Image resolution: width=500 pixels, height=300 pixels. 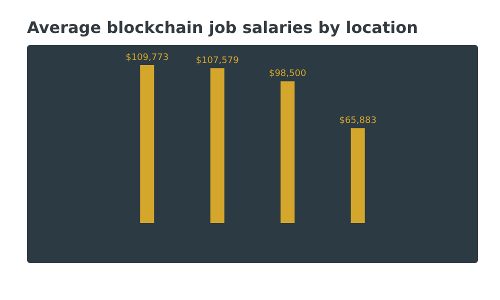 What do you see at coordinates (287, 74) in the screenshot?
I see `data-label: $98,500` at bounding box center [287, 74].